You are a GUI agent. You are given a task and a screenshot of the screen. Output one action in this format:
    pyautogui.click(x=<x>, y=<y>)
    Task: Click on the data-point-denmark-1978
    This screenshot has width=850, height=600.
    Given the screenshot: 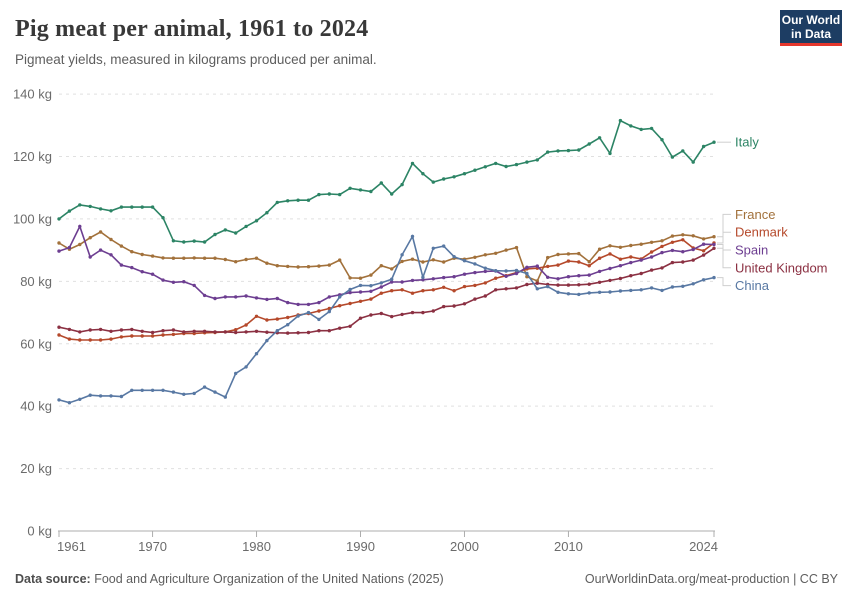 What is the action you would take?
    pyautogui.click(x=236, y=330)
    